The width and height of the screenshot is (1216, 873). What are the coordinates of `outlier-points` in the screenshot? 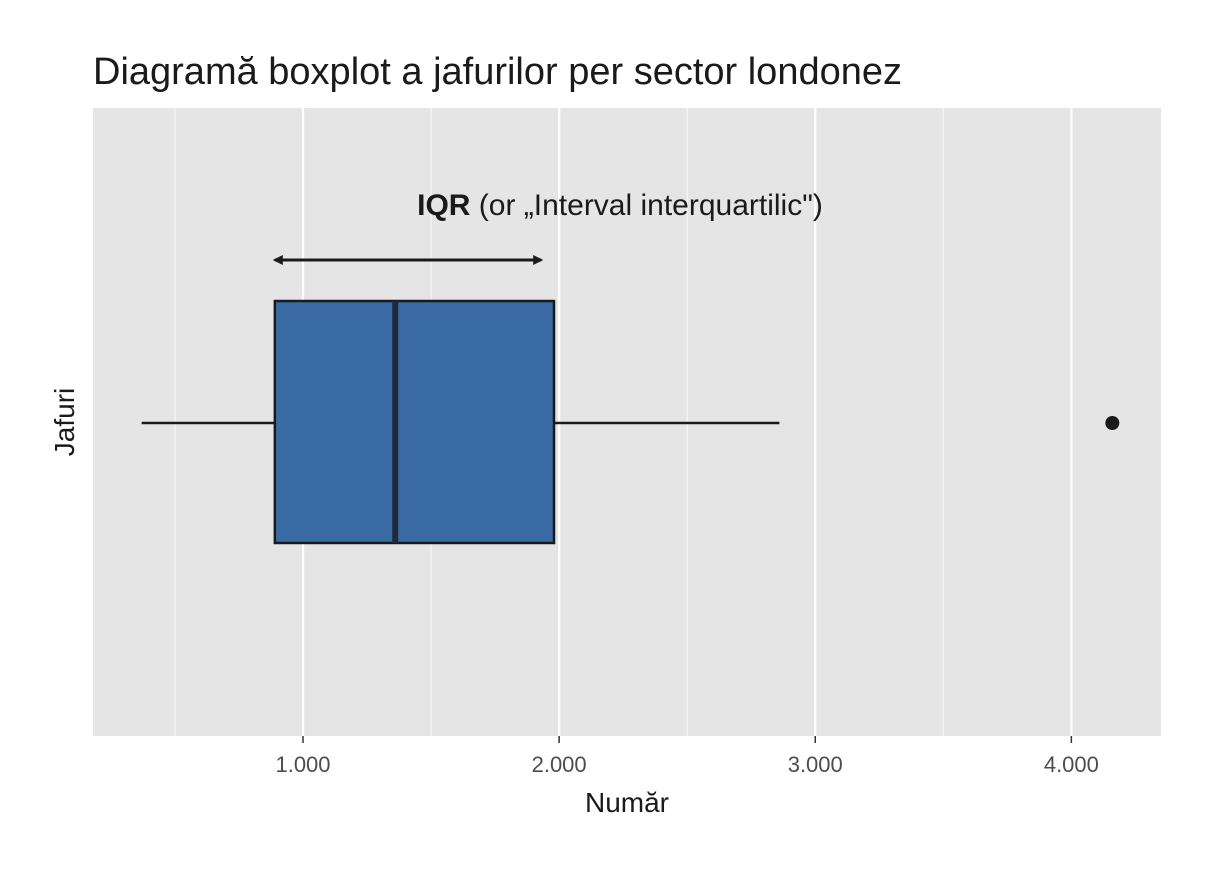 It's located at (1112, 423).